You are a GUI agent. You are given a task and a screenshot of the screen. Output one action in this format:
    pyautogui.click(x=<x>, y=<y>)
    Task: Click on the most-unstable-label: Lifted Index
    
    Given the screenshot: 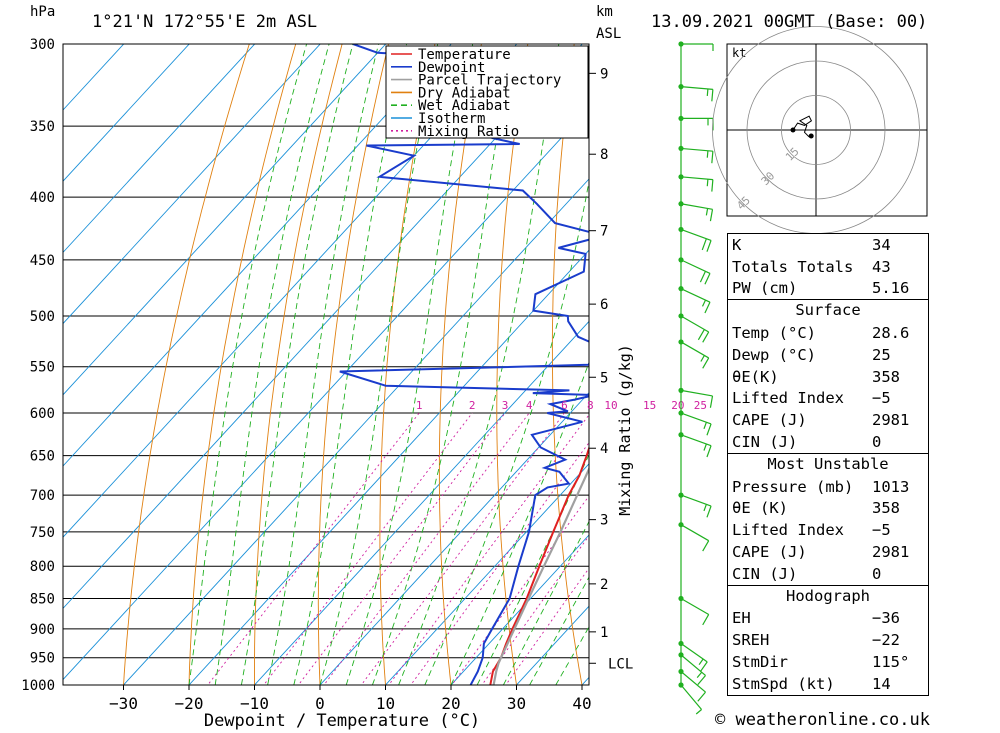 What is the action you would take?
    pyautogui.click(x=788, y=530)
    